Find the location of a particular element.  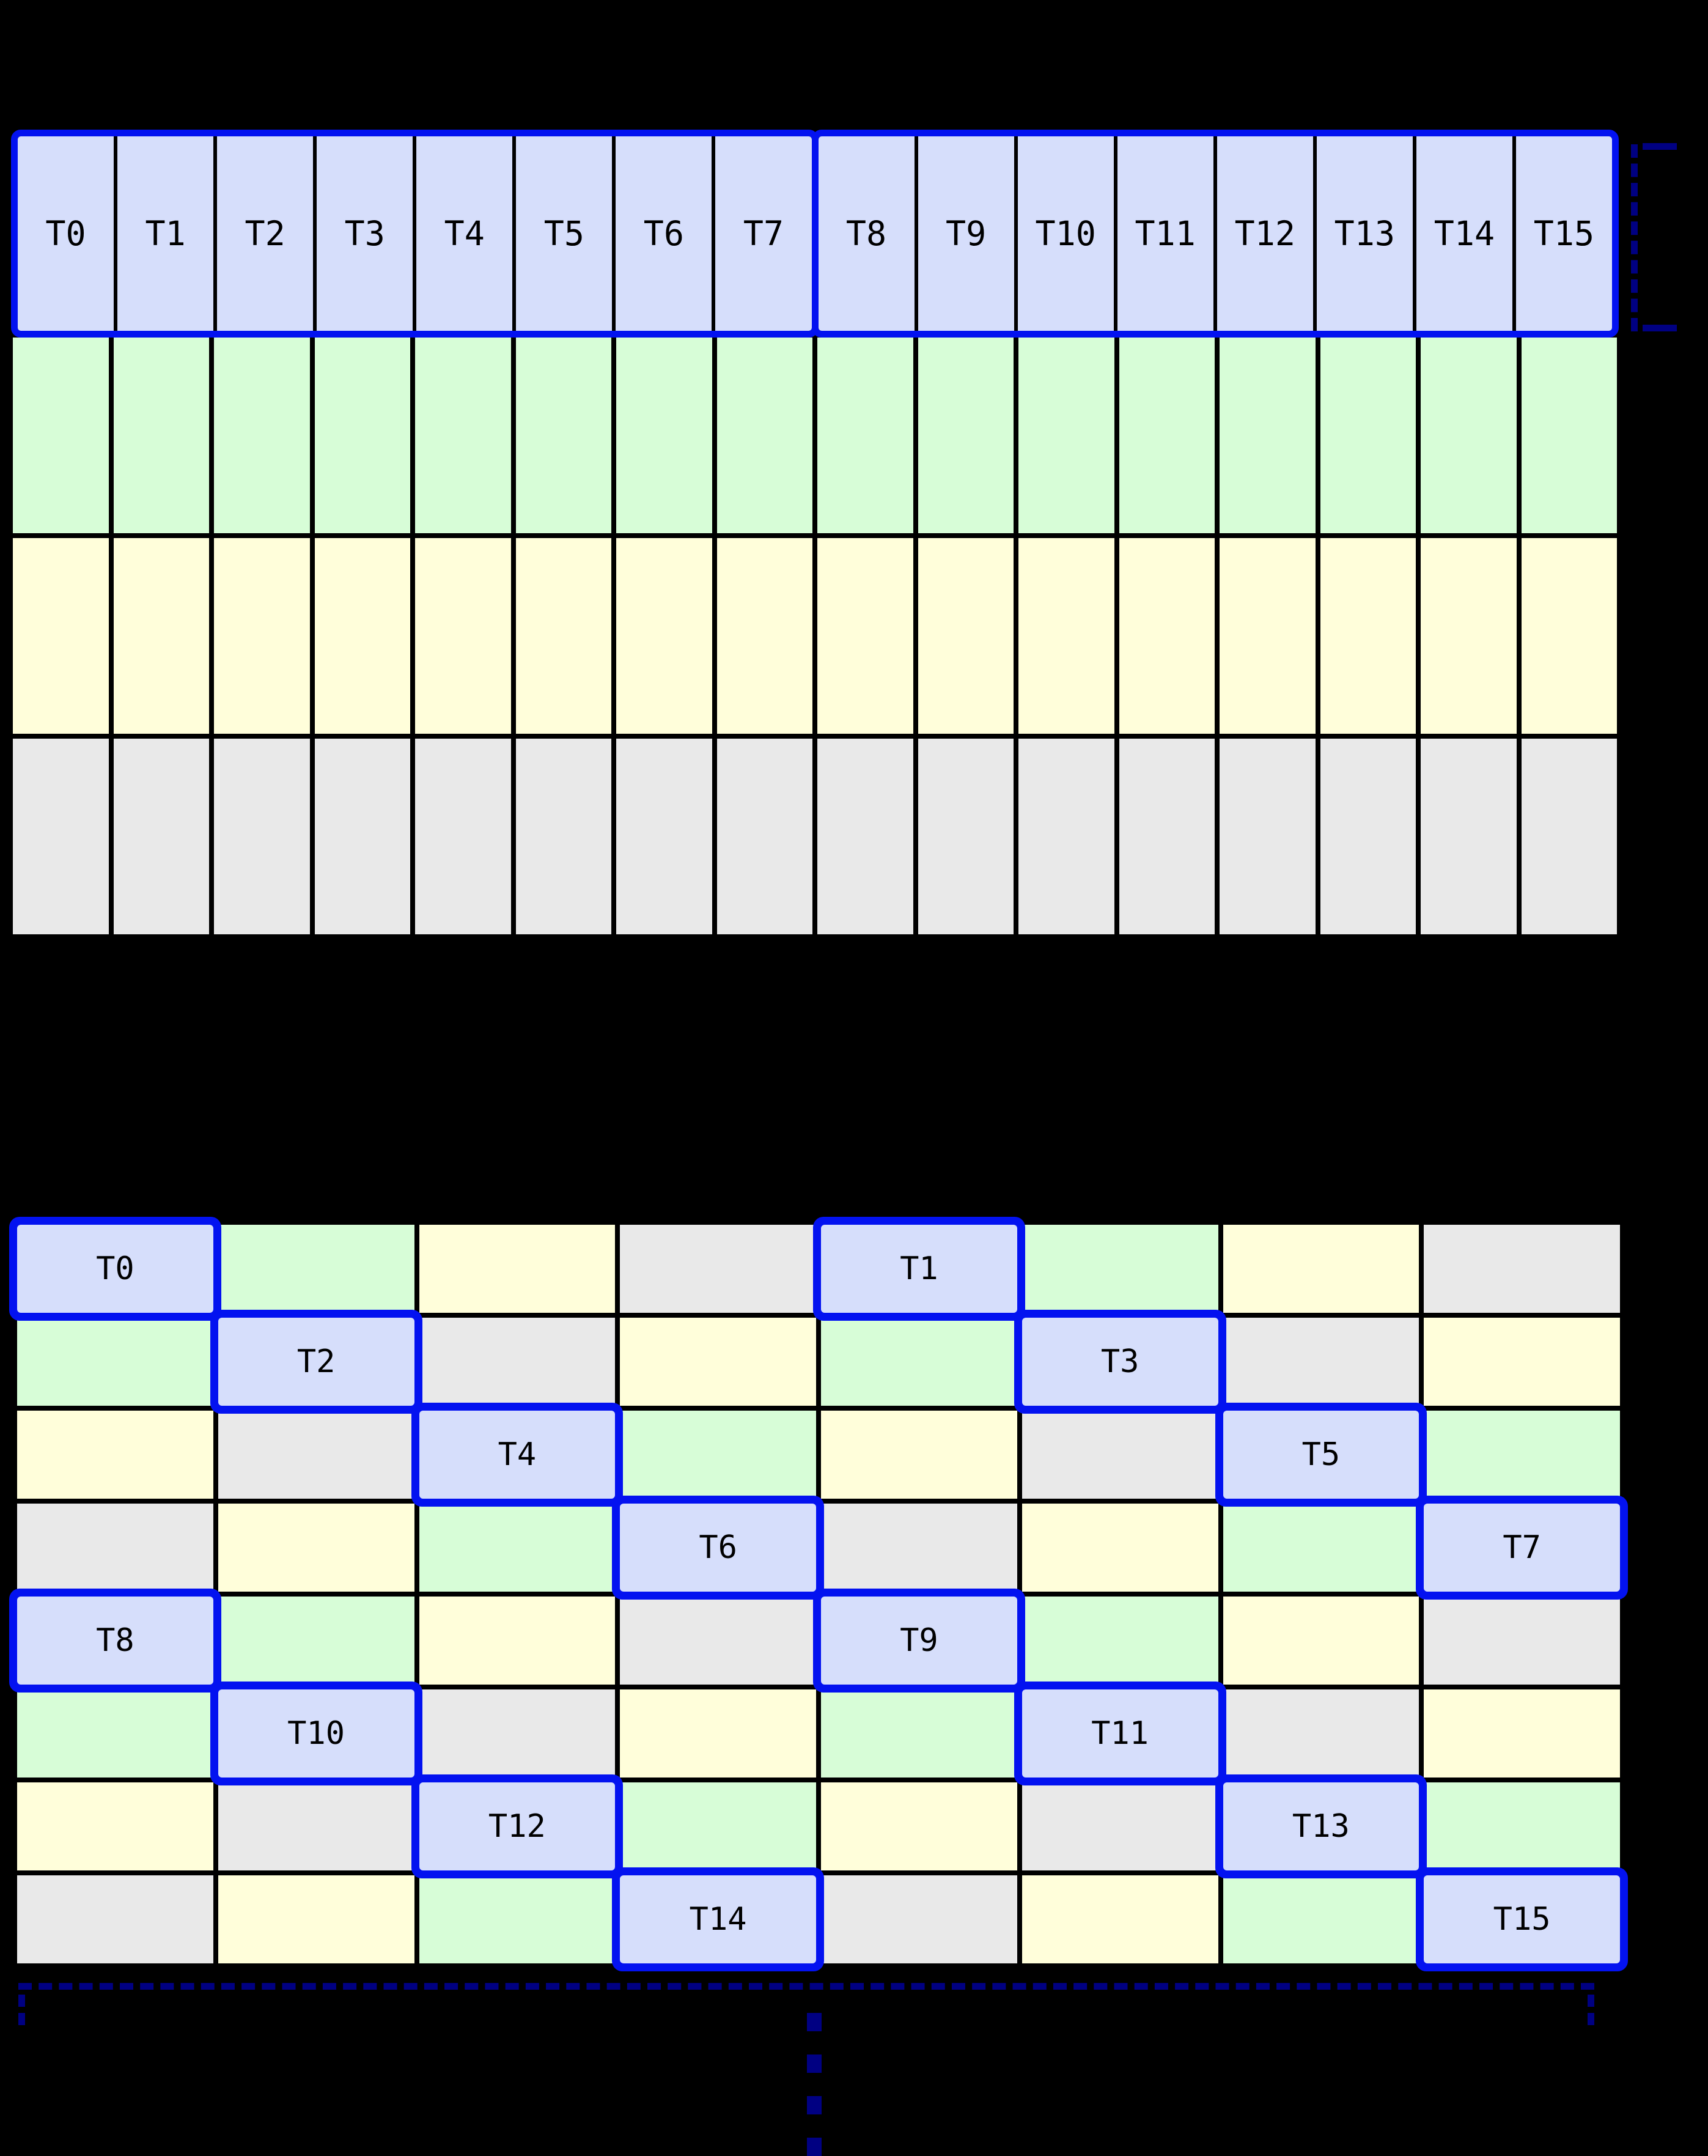

thread-access-cell: T15 is located at coordinates (1522, 1919).